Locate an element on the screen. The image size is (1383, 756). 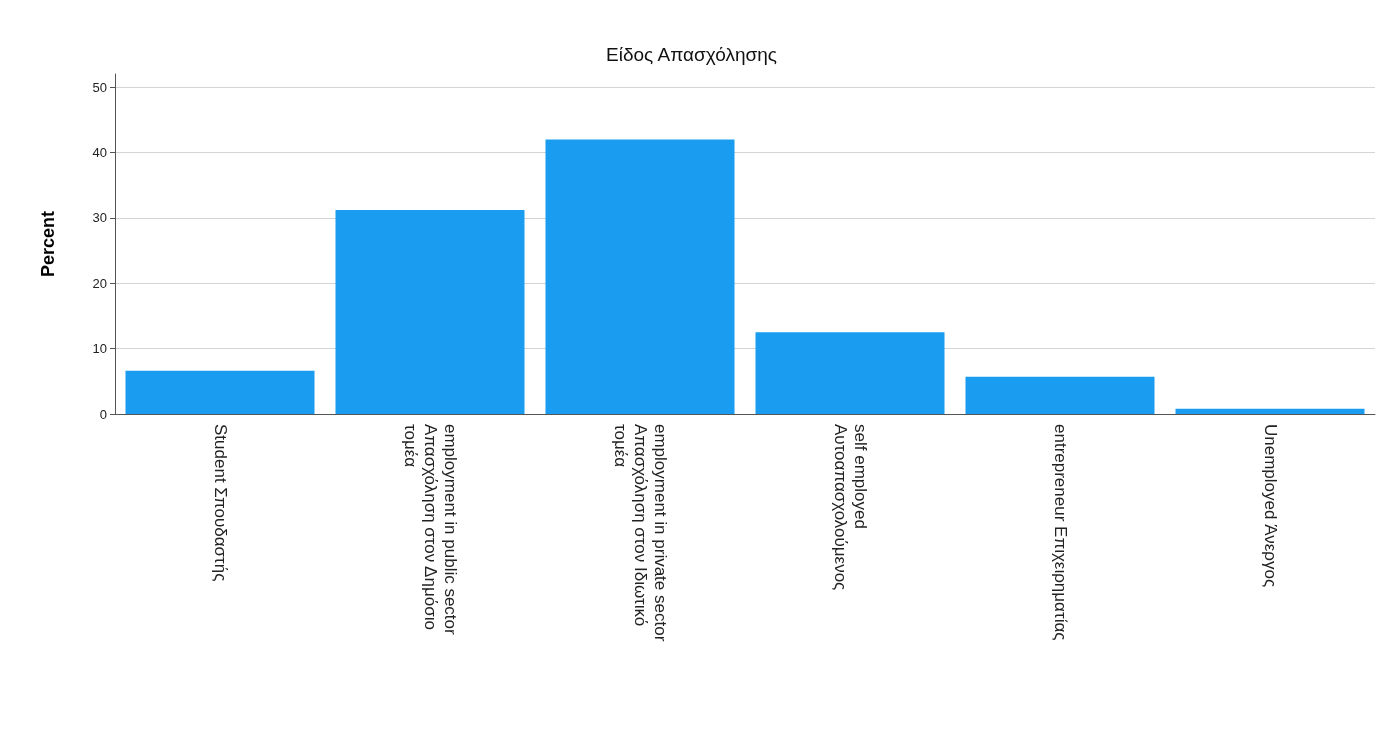
y-tick-label: 30 is located at coordinates (99, 218).